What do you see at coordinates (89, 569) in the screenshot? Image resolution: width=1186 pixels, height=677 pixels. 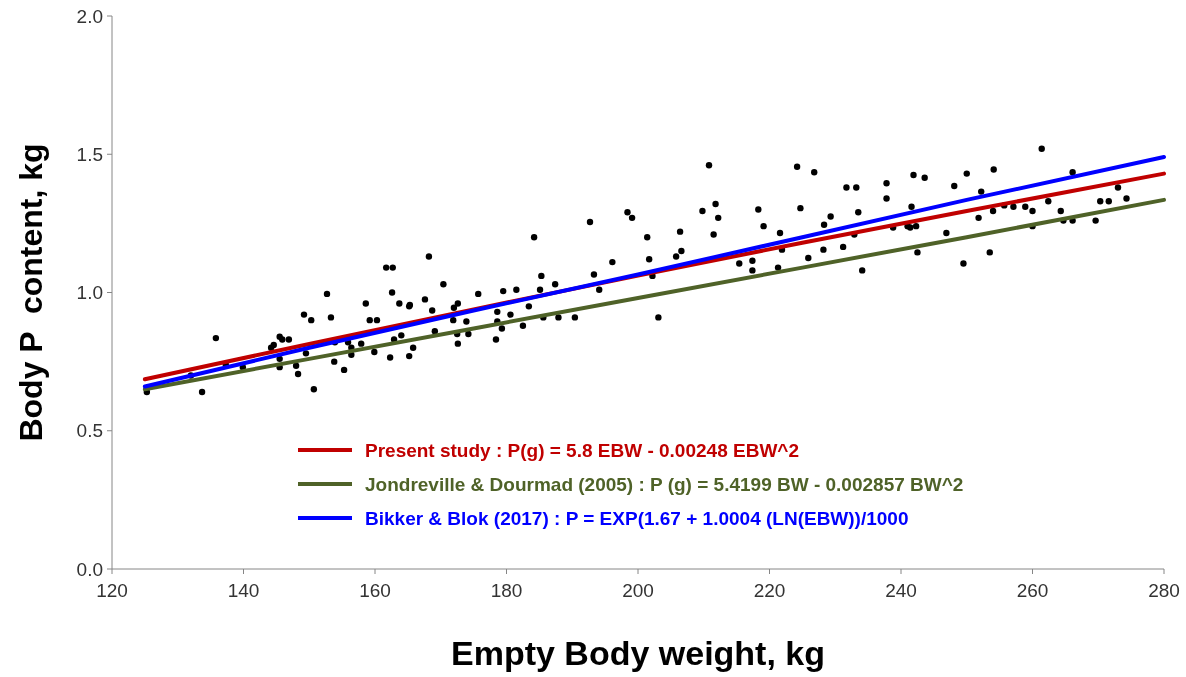 I see `y-tick-label: 0.0` at bounding box center [89, 569].